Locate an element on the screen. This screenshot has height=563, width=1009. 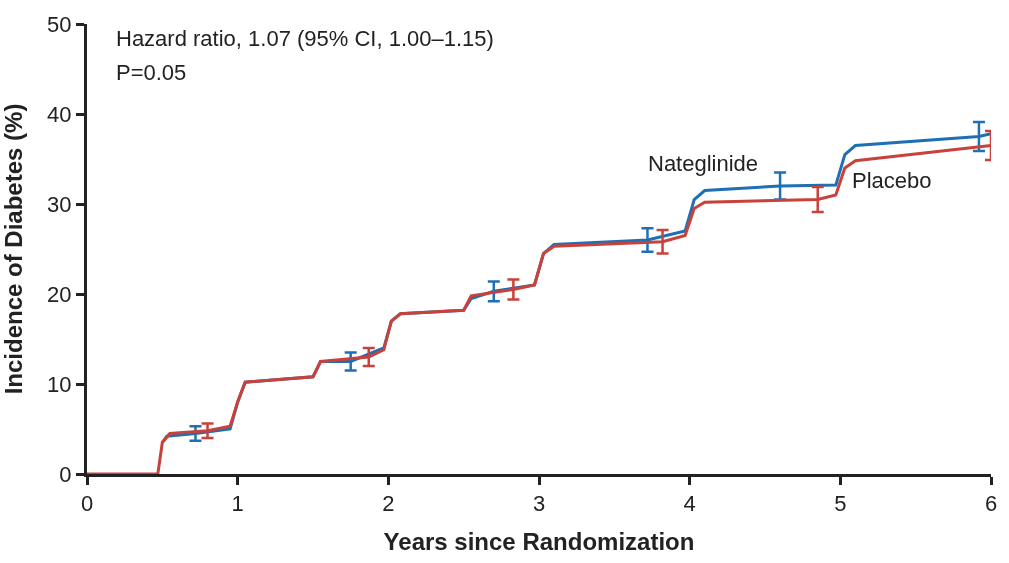
annotation: Hazard ratio, 1.07 (95% CI, 1.00–1.15) is located at coordinates (305, 38).